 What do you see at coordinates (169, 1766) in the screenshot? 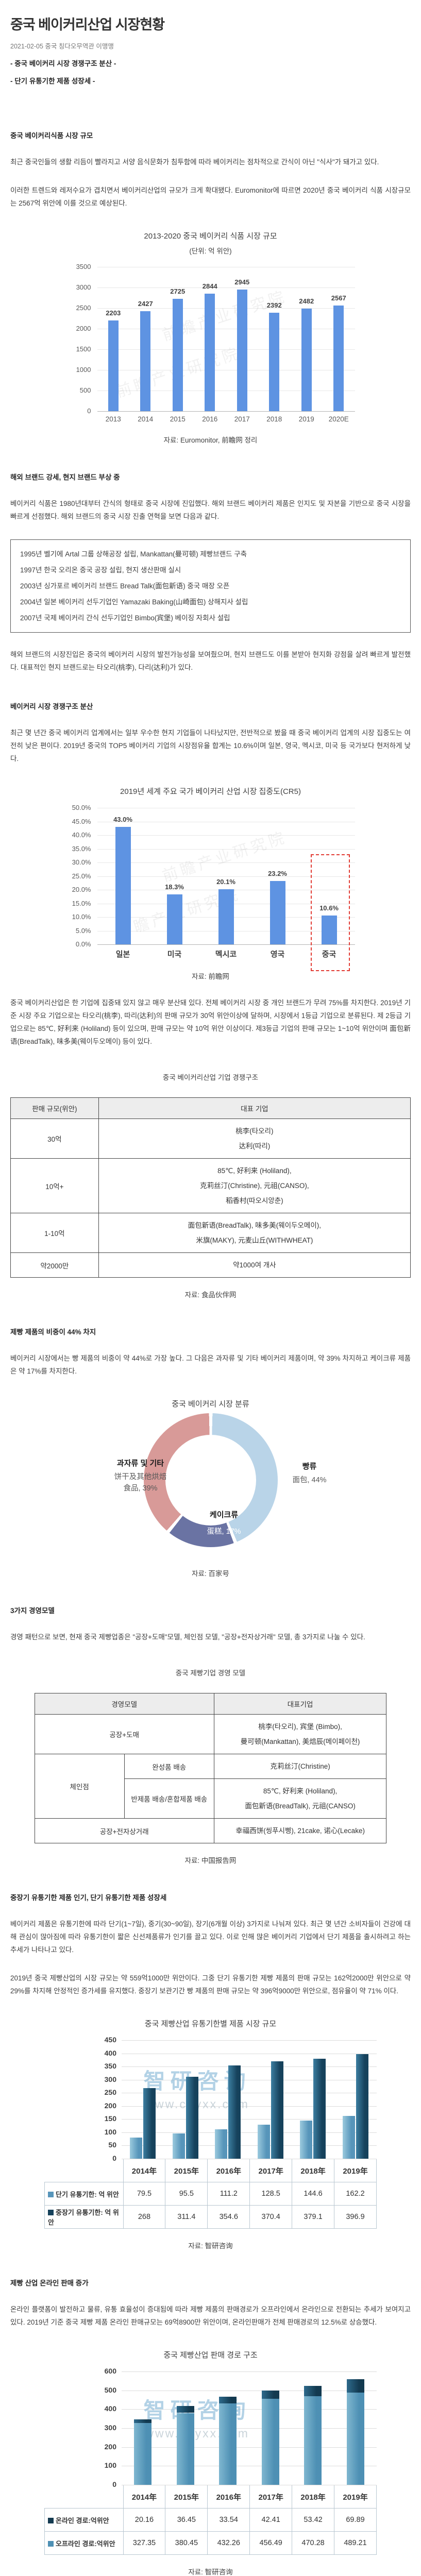
I see `table-cell: 완성품 배송` at bounding box center [169, 1766].